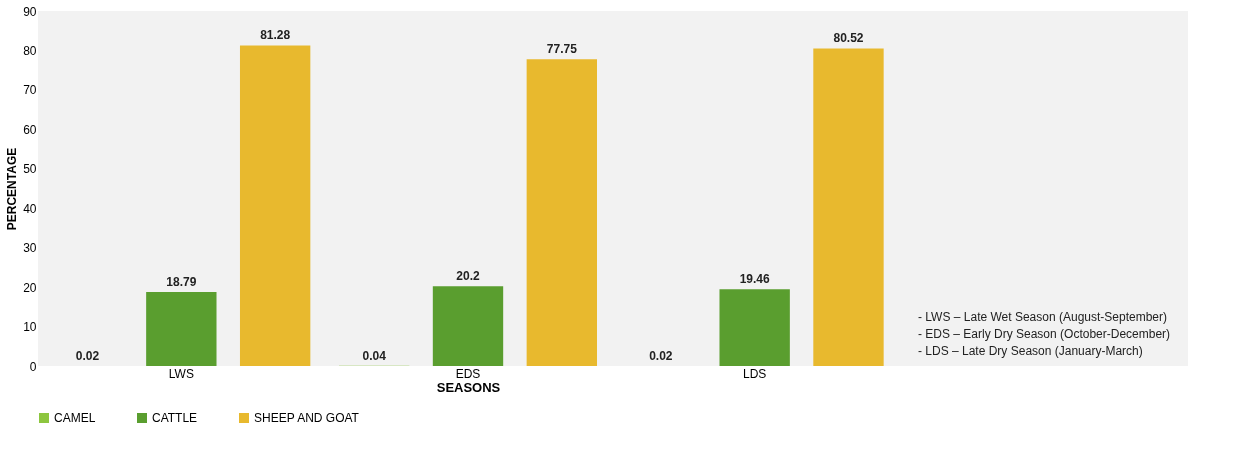  I want to click on y-axis-title: PERCENTAGE, so click(12, 189).